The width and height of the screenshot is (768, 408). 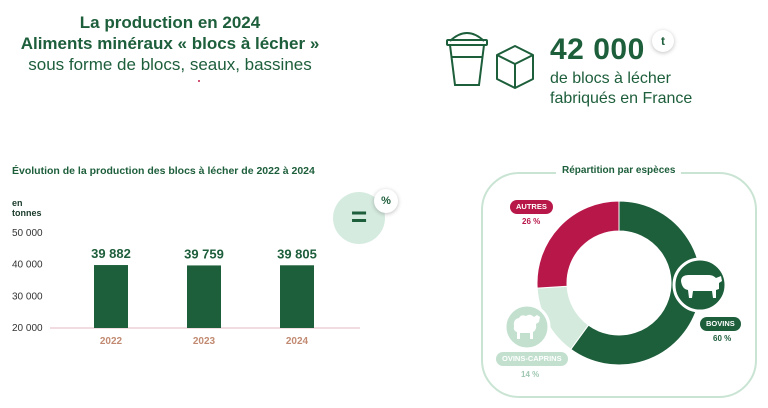 What do you see at coordinates (111, 253) in the screenshot?
I see `bar-value-label: 39 882` at bounding box center [111, 253].